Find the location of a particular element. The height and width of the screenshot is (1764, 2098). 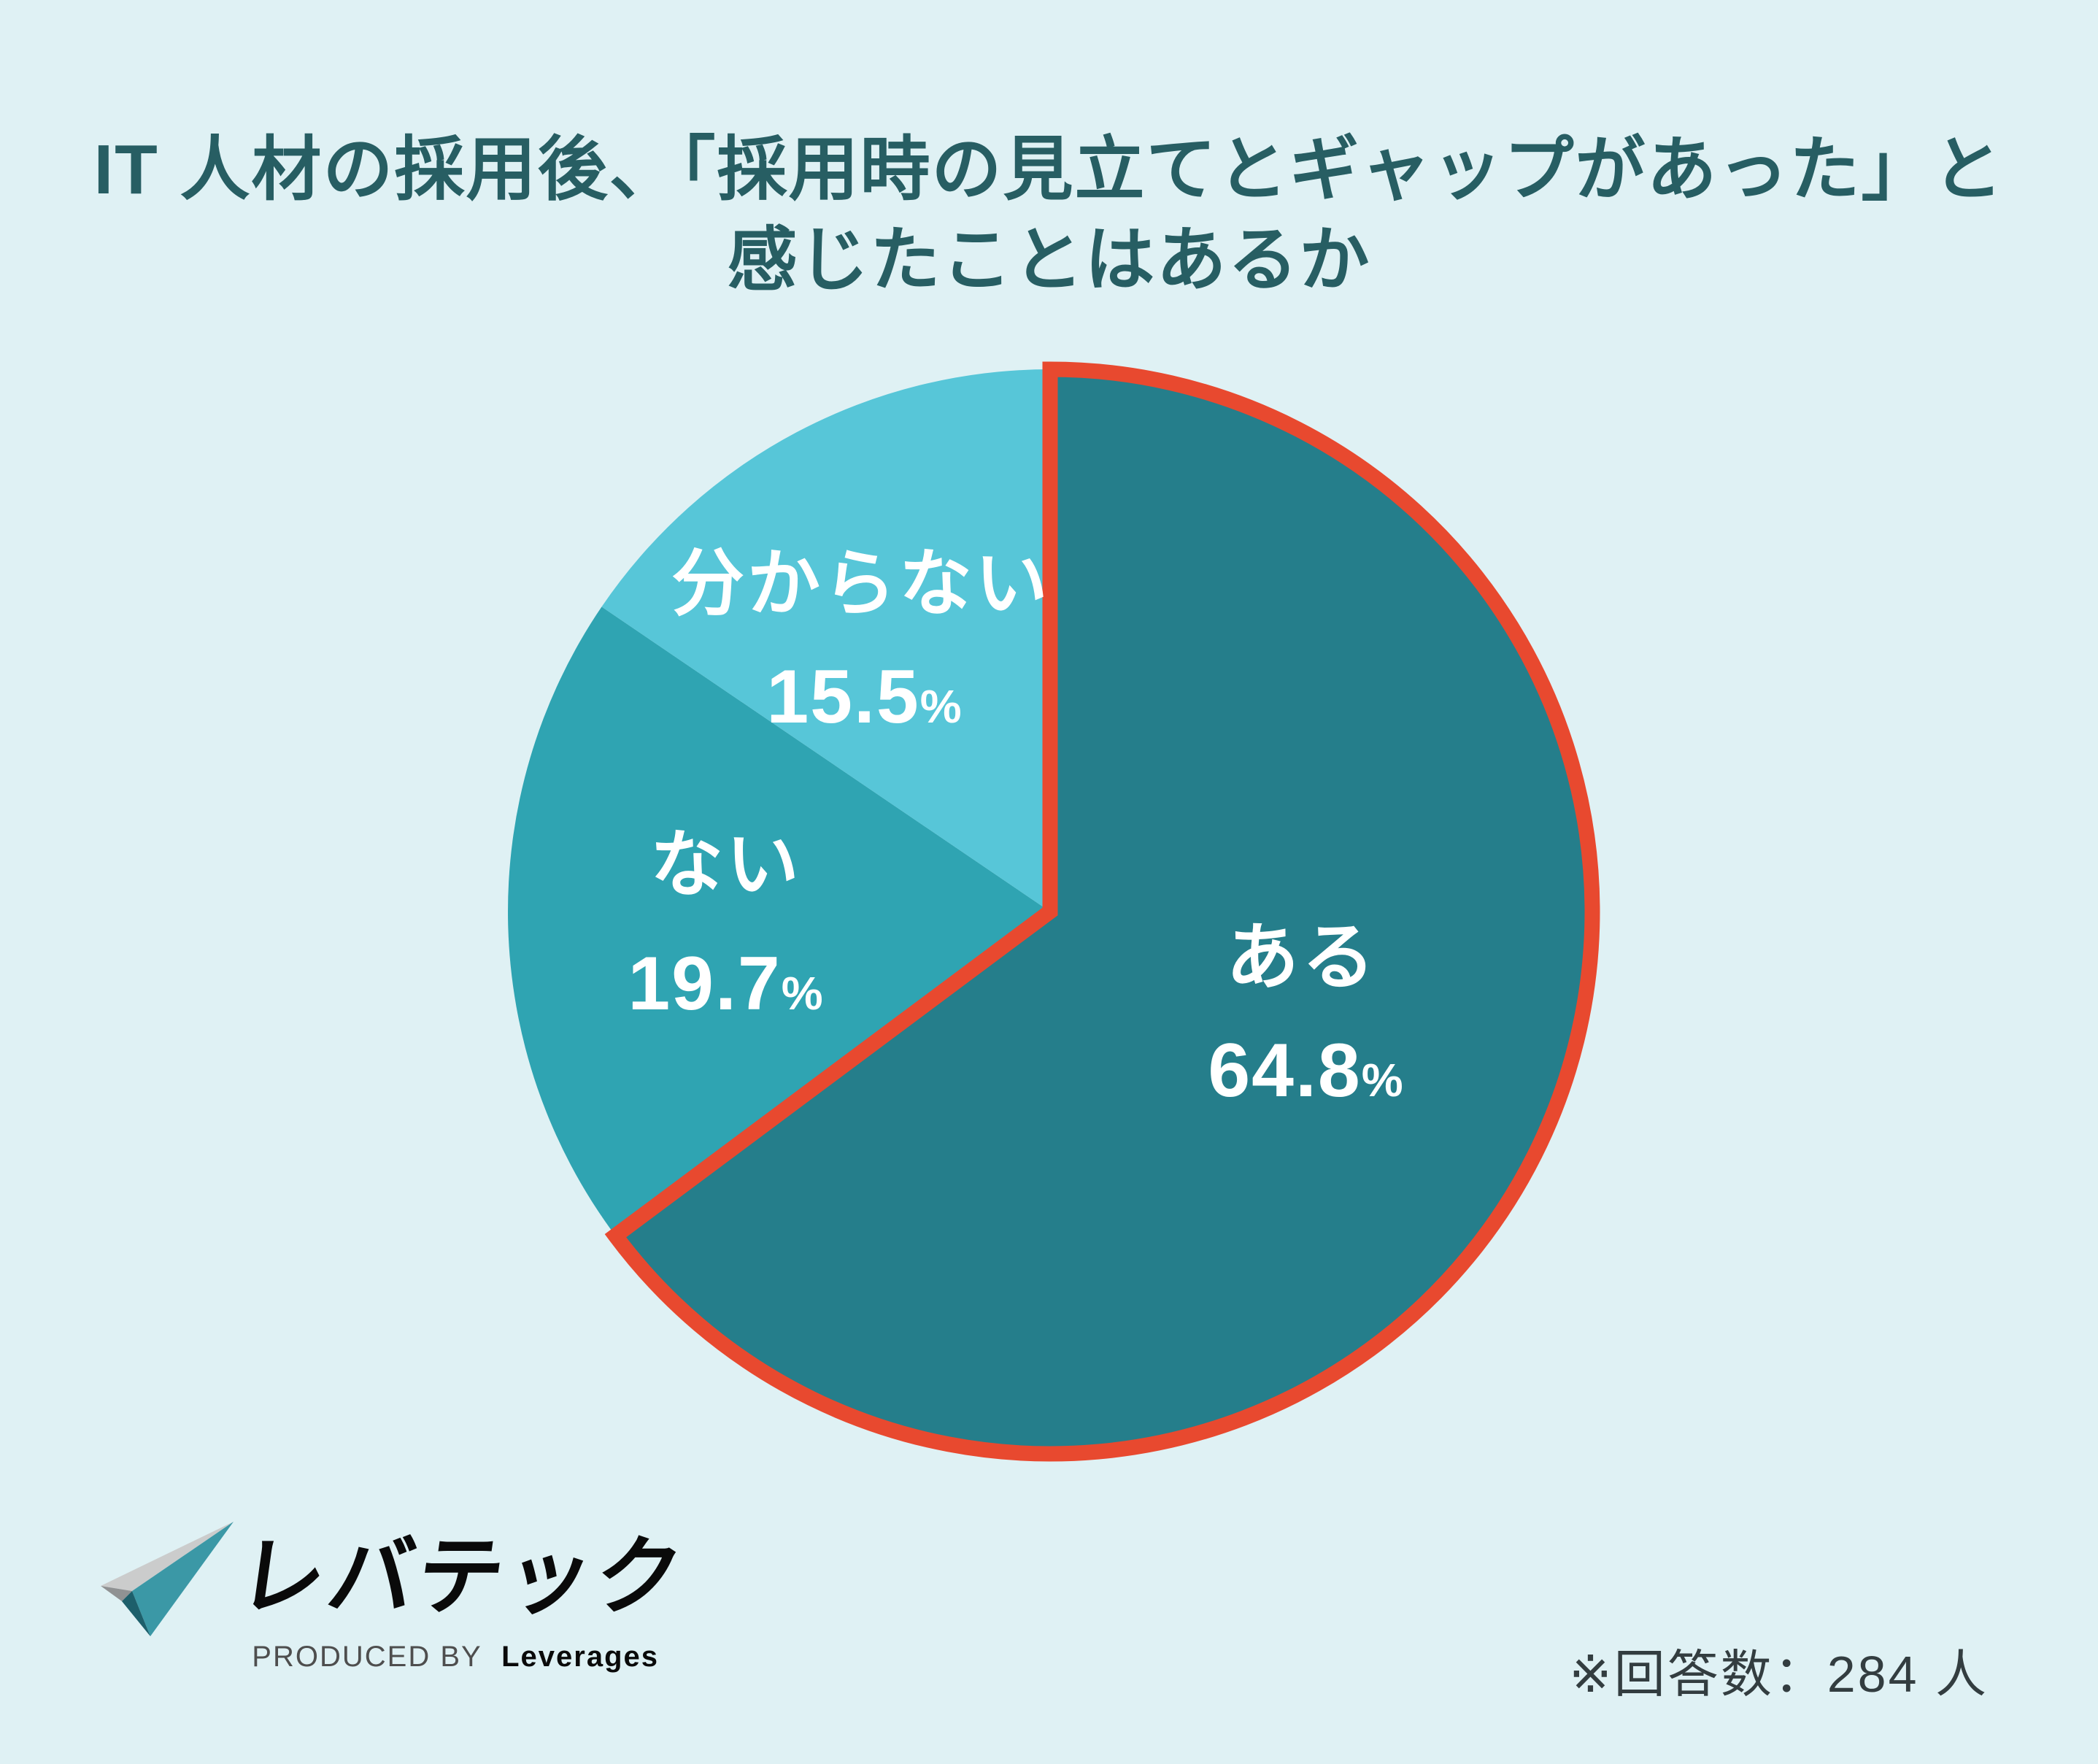

pie-value-nai: 19.7% is located at coordinates (726, 984).